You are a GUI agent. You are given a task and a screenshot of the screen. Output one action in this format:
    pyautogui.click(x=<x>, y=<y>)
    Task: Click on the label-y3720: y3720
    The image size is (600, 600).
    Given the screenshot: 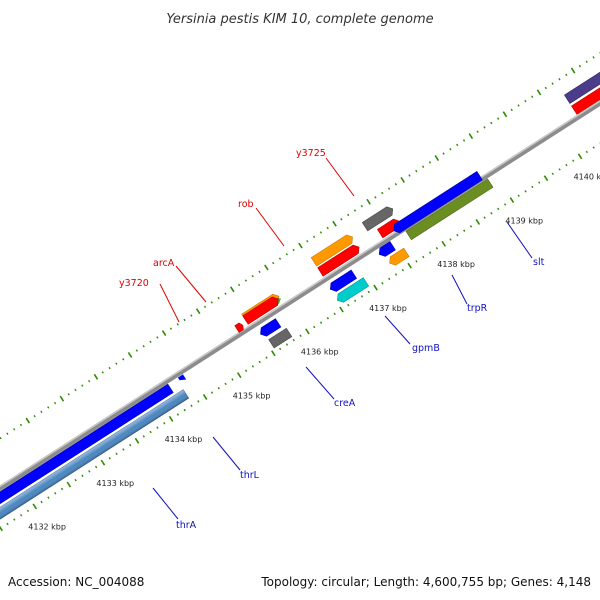 What is the action you would take?
    pyautogui.click(x=134, y=283)
    